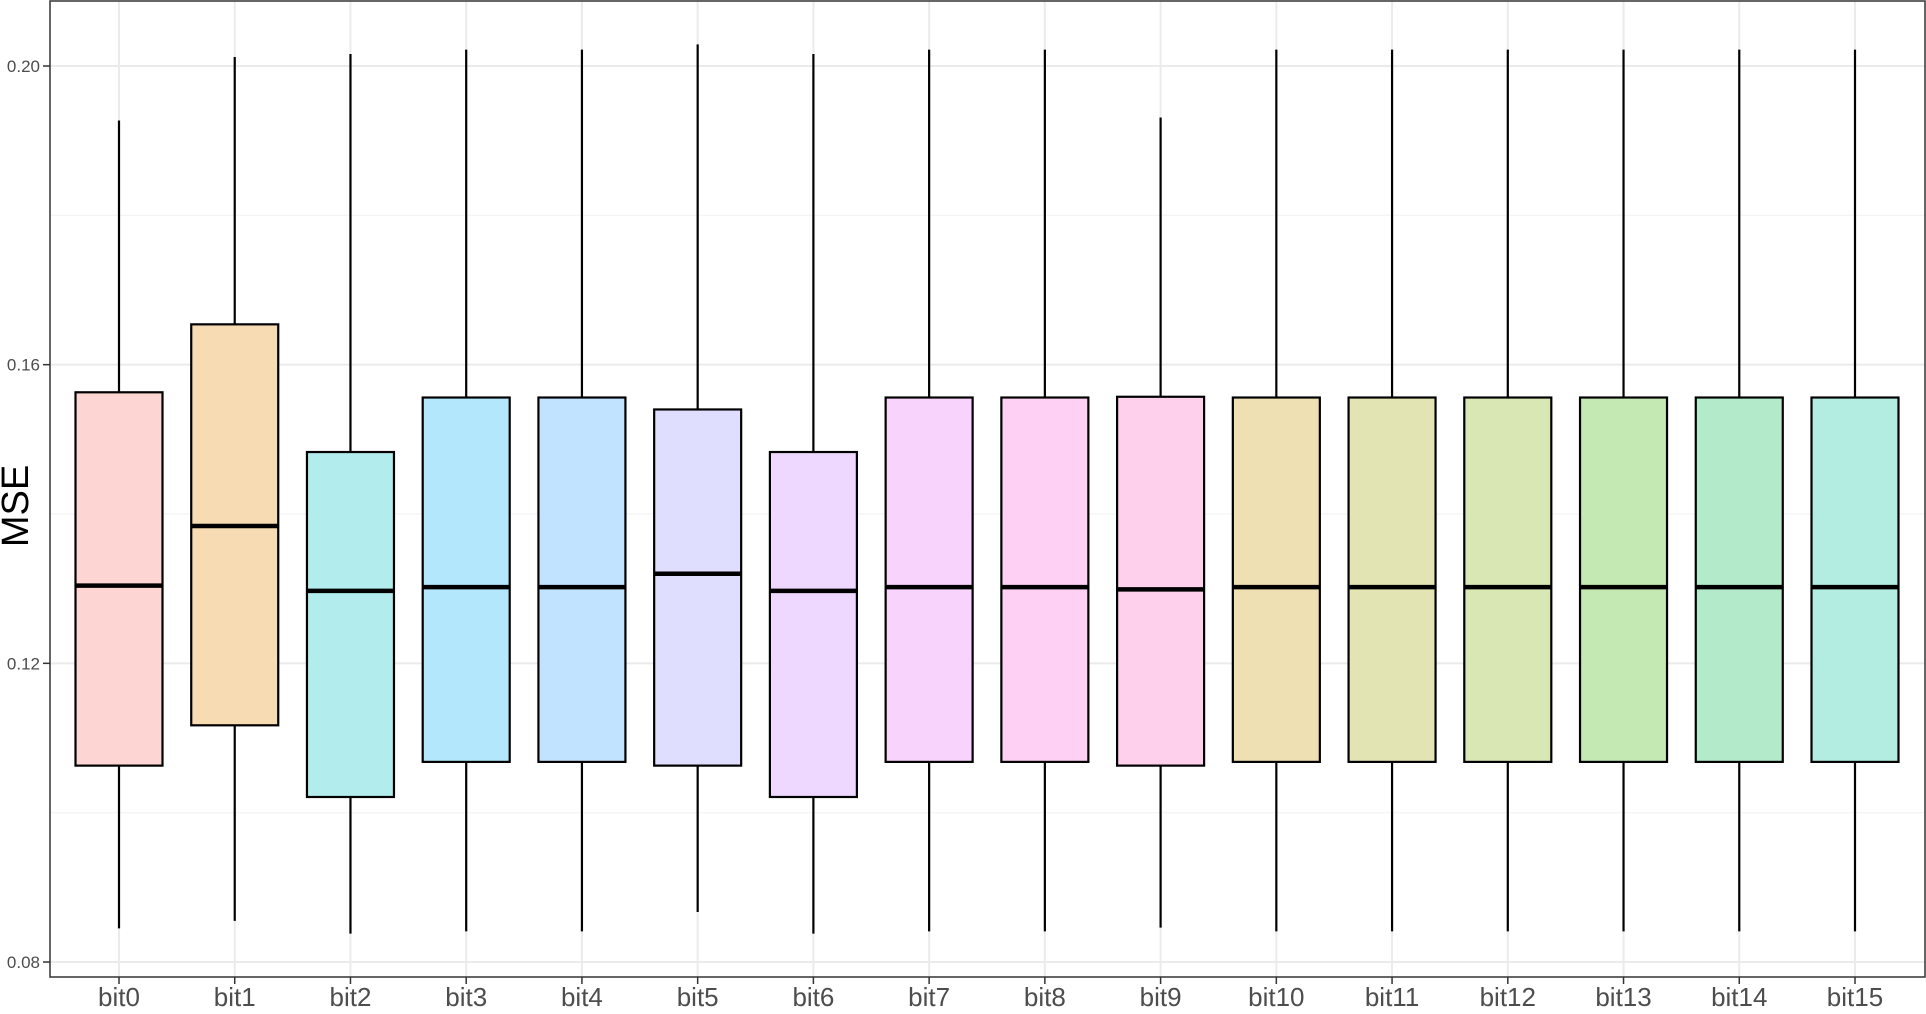  I want to click on x-tick-label: bit2, so click(351, 995).